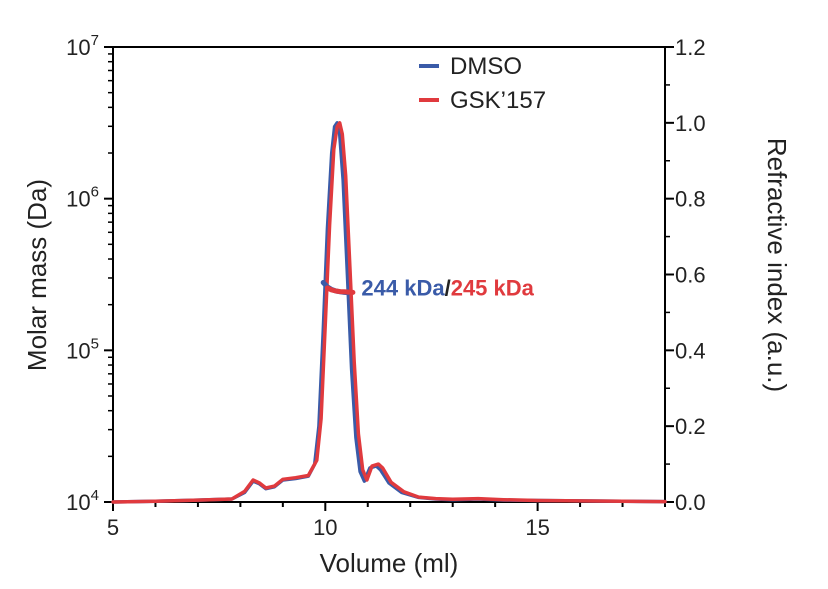 This screenshot has height=589, width=828. Describe the element at coordinates (777, 265) in the screenshot. I see `right-axis-title: Refractive index (a.u.)` at that location.